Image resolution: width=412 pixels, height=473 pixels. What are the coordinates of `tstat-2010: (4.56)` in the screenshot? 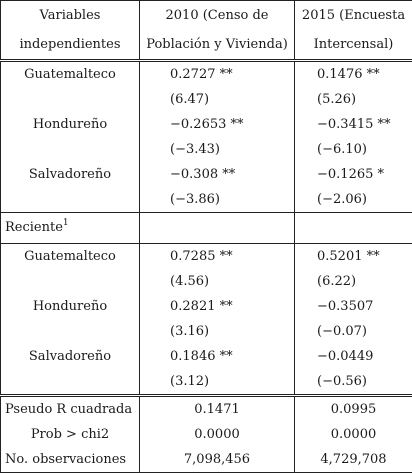 It's located at (217, 281).